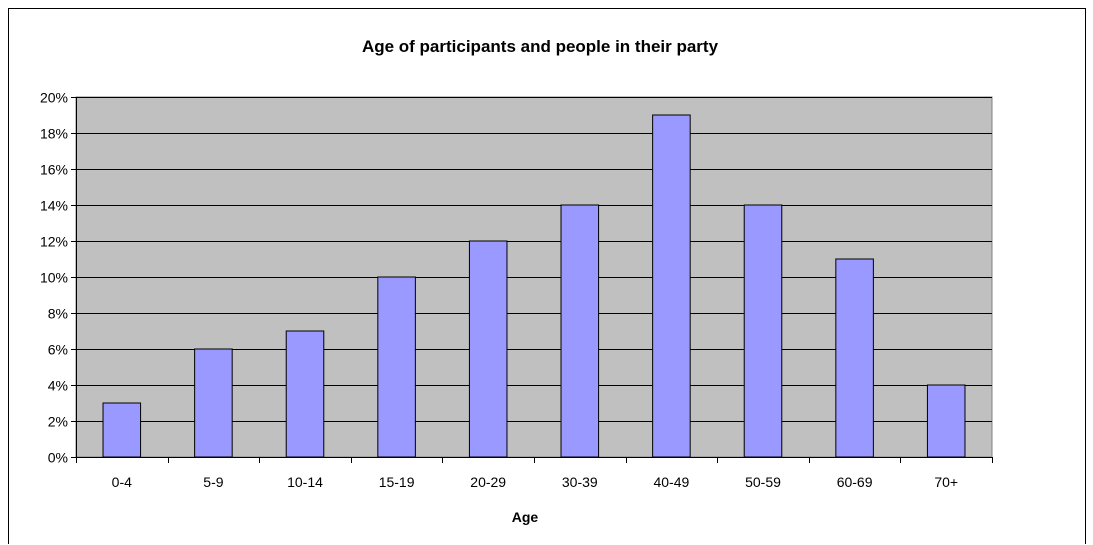 The height and width of the screenshot is (545, 1093). Describe the element at coordinates (54, 98) in the screenshot. I see `y-tick-label: 20%` at that location.